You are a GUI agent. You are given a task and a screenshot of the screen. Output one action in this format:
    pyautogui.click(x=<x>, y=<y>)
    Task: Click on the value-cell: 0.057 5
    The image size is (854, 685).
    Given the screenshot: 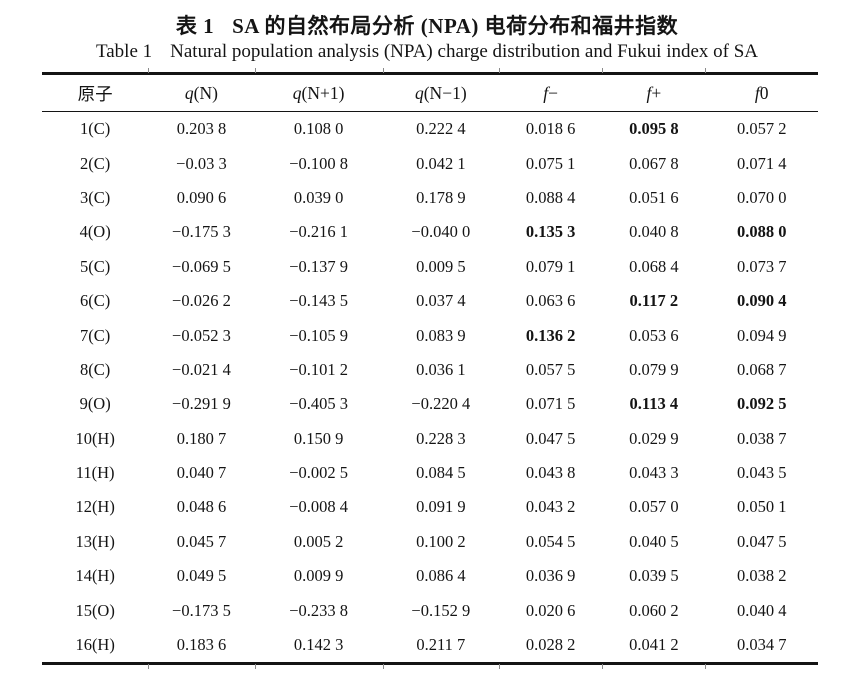 What is the action you would take?
    pyautogui.click(x=550, y=369)
    